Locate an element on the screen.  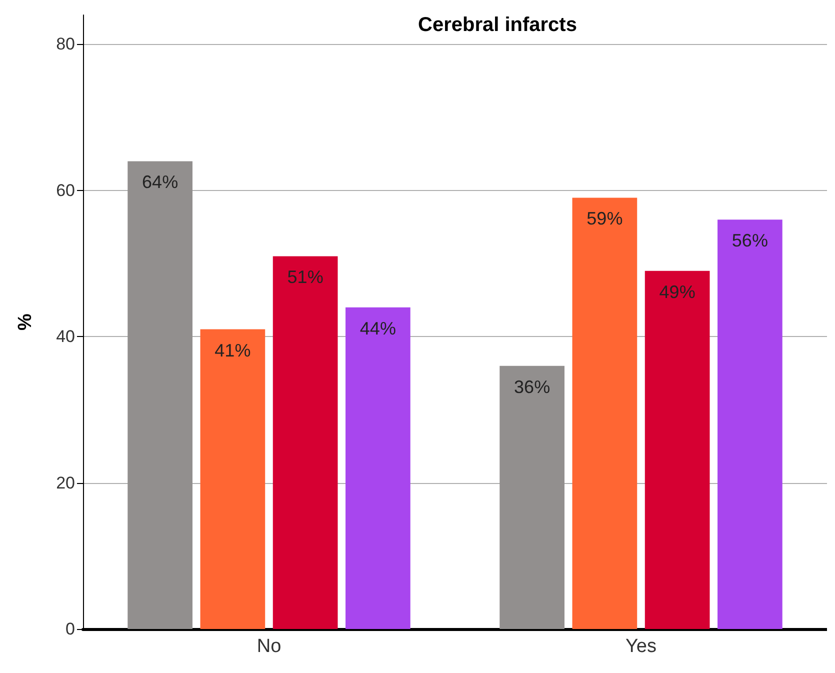
data-label: 64% is located at coordinates (160, 182).